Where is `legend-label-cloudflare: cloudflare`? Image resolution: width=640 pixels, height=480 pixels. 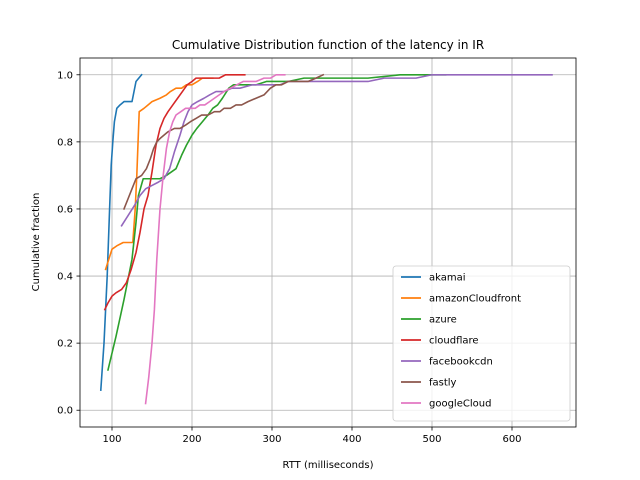 legend-label-cloudflare: cloudflare is located at coordinates (454, 341).